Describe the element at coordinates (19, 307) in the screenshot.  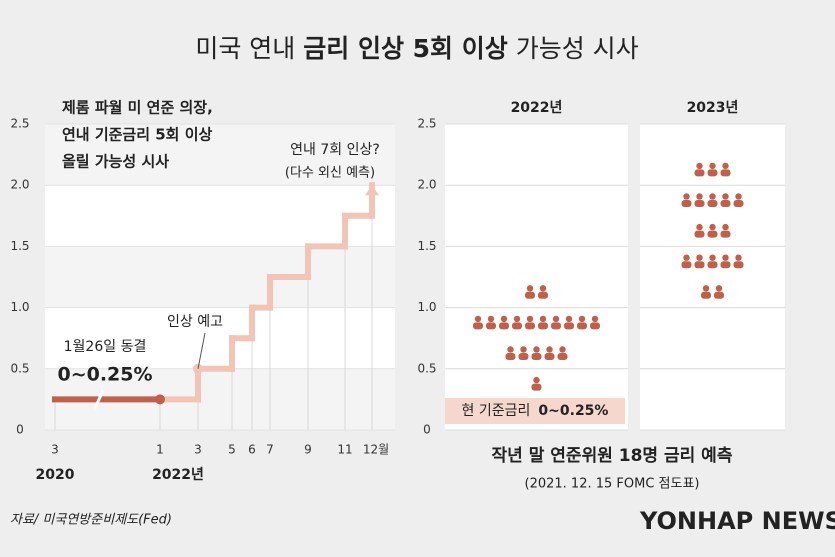
I see `y-tick-label: 1.0` at that location.